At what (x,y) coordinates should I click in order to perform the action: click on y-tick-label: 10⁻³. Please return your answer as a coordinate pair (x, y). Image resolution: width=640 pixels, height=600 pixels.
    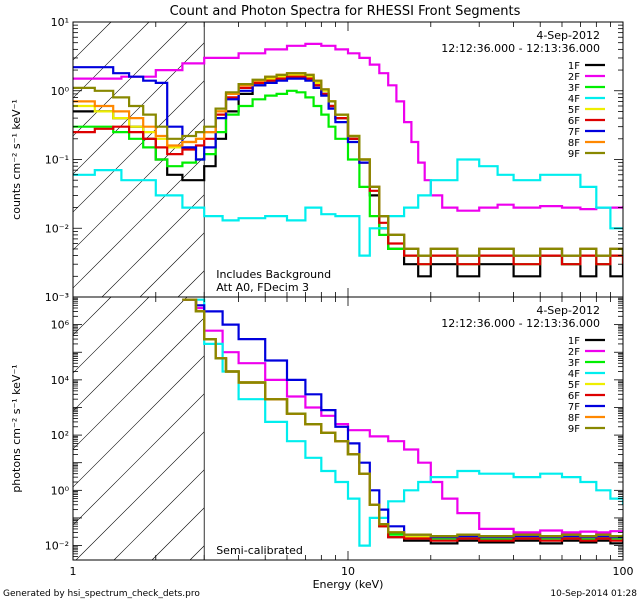
    Looking at the image, I should click on (57, 297).